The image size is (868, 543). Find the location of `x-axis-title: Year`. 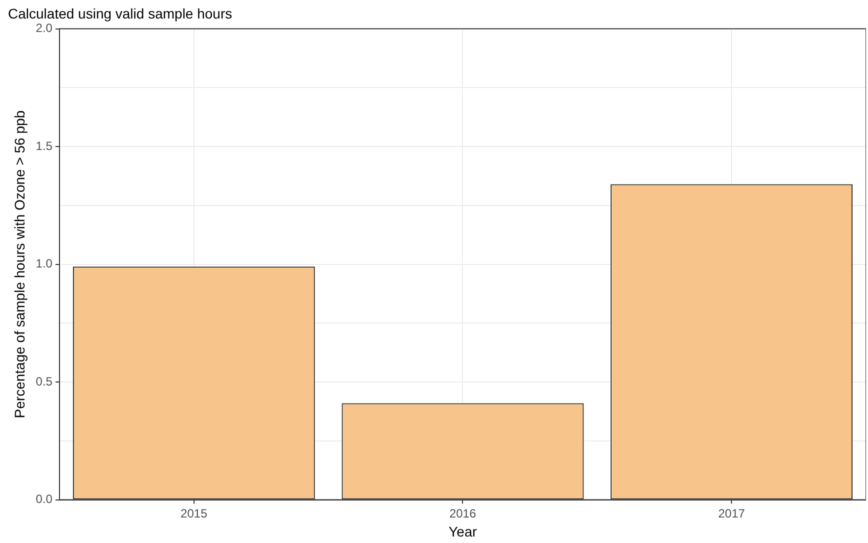

x-axis-title: Year is located at coordinates (463, 531).